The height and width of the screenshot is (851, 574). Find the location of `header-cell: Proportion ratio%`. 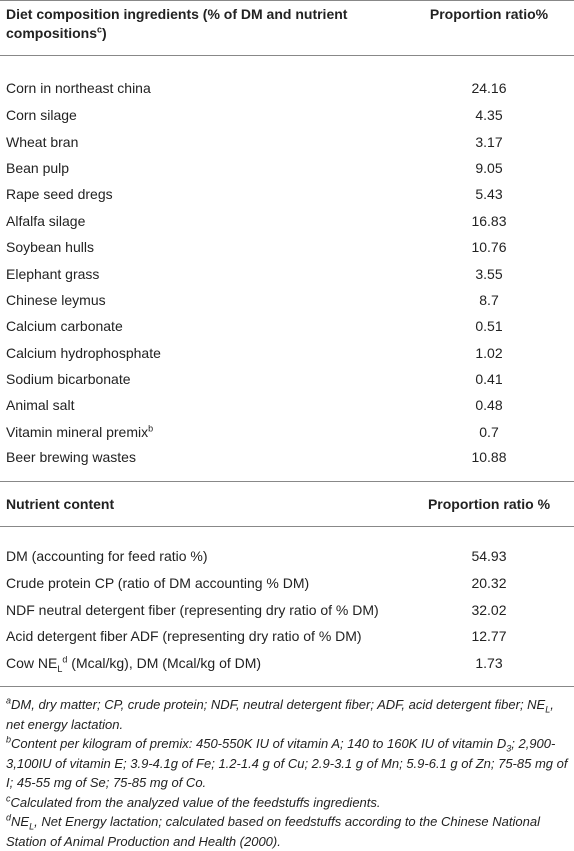

header-cell: Proportion ratio% is located at coordinates (489, 28).